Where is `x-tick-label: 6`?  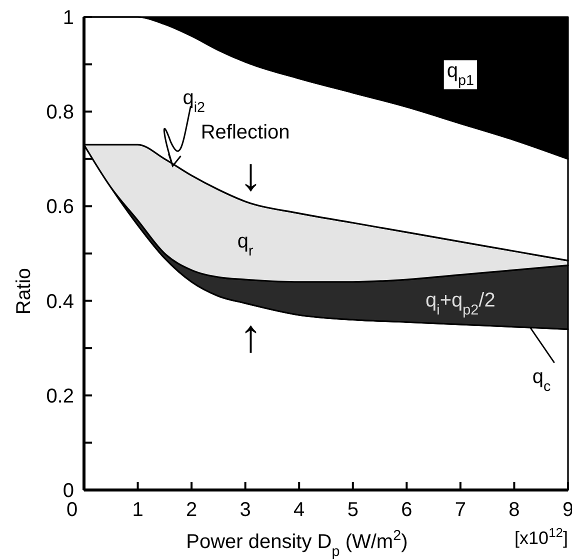 x-tick-label: 6 is located at coordinates (406, 510).